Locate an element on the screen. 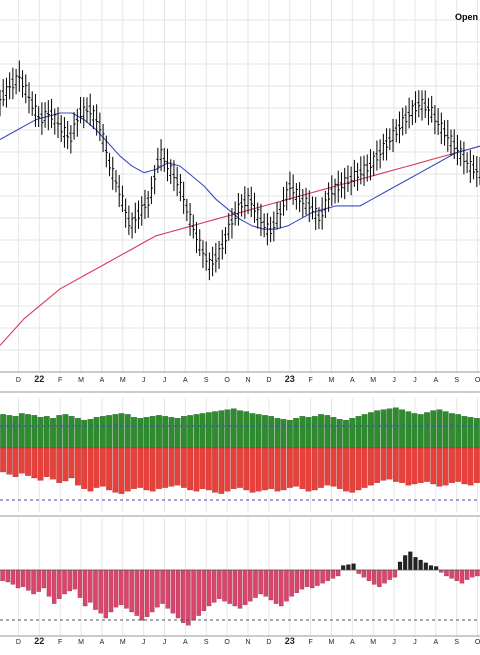 The image size is (480, 655). x-tick-label: S is located at coordinates (206, 642).